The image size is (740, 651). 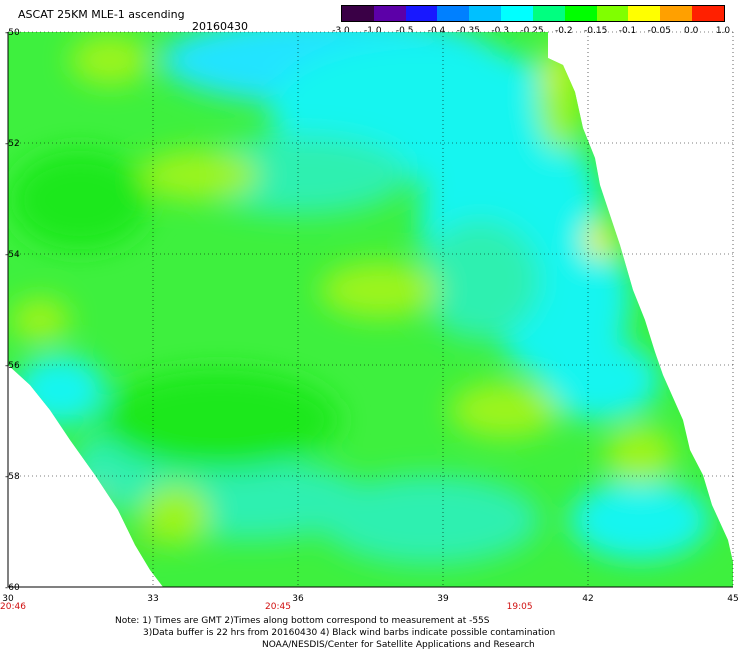 What do you see at coordinates (12, 588) in the screenshot?
I see `latitude-label: -60` at bounding box center [12, 588].